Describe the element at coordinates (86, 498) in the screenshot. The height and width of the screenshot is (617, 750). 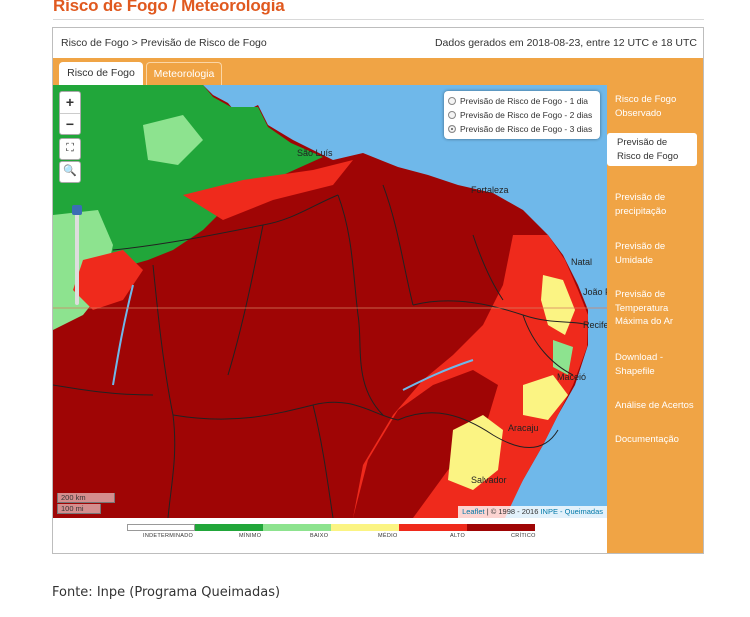
I see `scale-bar-km: 200 km` at that location.